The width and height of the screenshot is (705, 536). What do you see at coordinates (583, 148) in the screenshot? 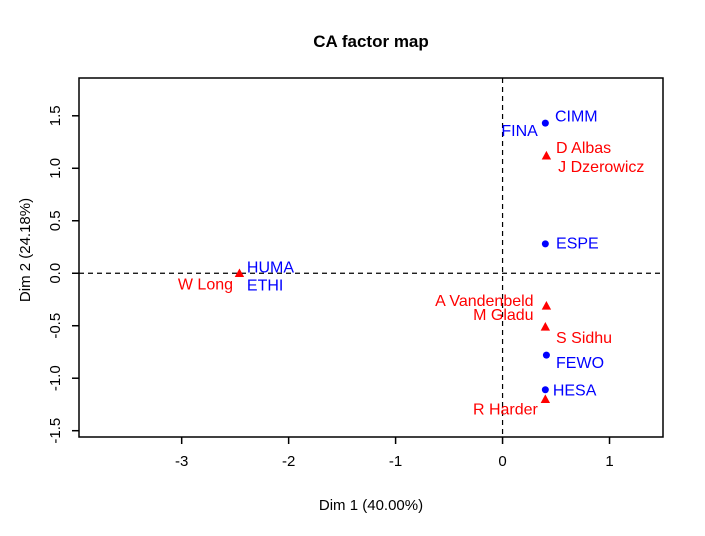
I see `point-label: D Albas` at bounding box center [583, 148].